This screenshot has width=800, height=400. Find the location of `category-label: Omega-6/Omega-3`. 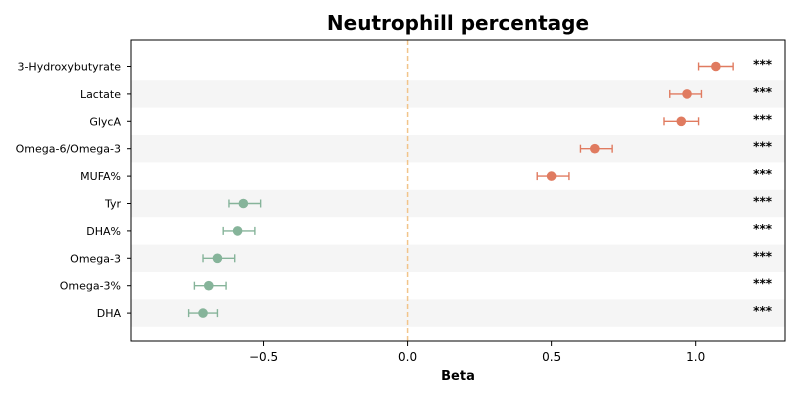

category-label: Omega-6/Omega-3 is located at coordinates (68, 149).